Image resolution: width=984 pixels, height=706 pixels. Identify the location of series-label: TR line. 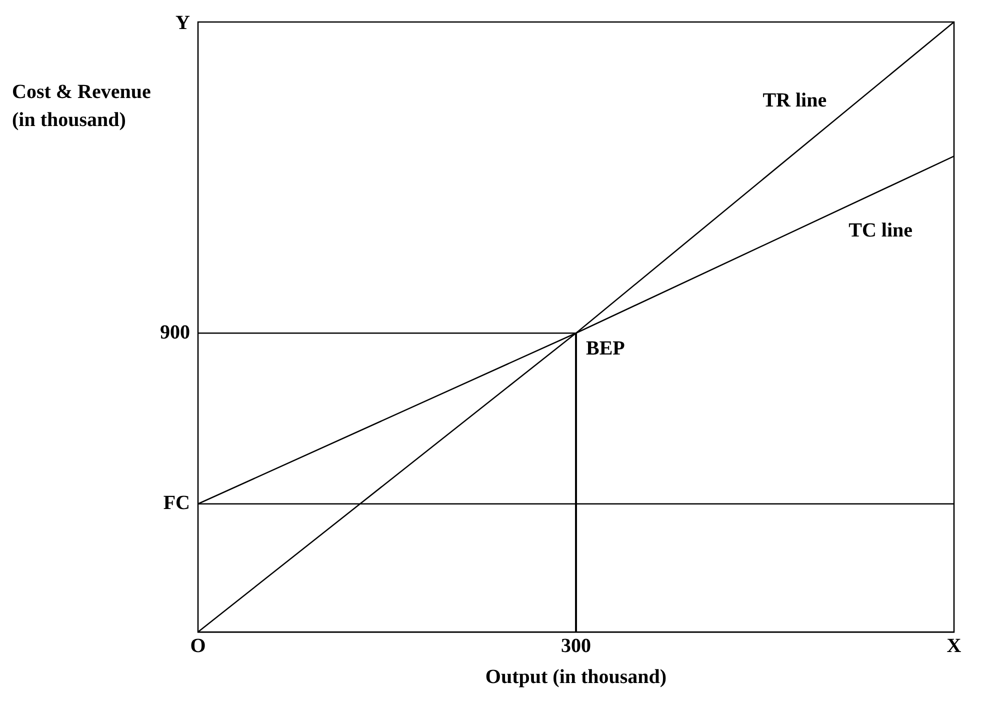
(794, 101).